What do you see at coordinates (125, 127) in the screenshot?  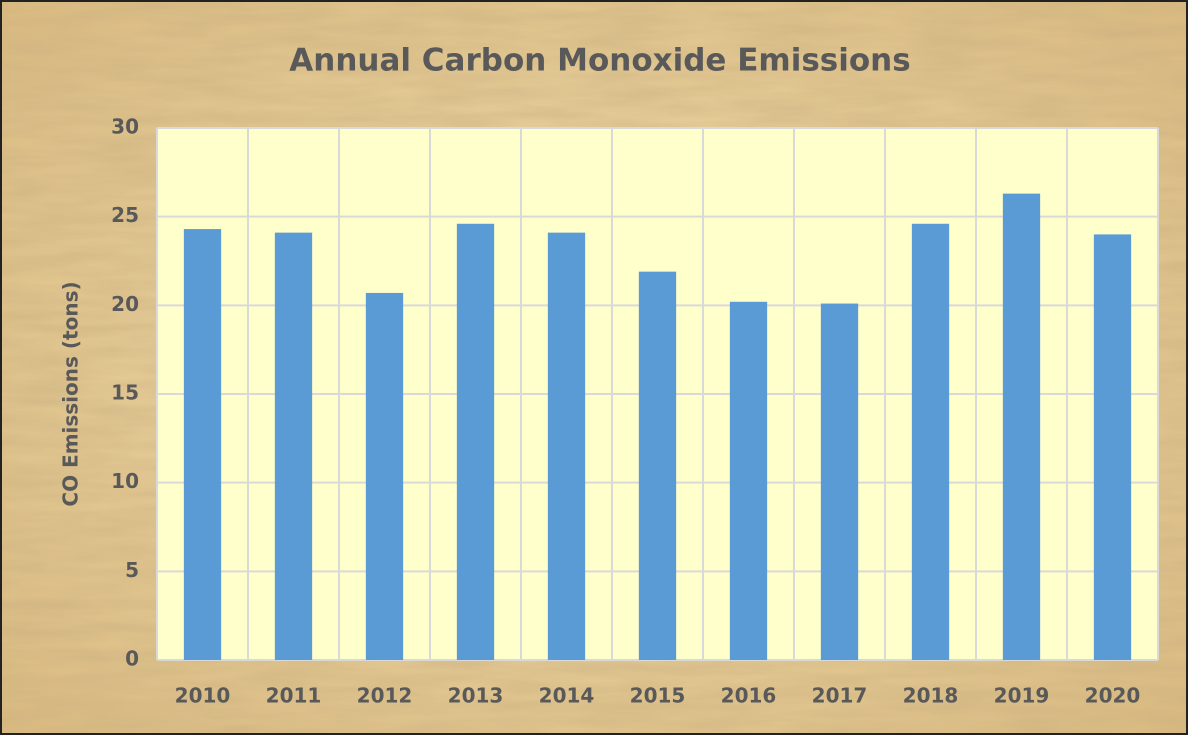 I see `y-tick-label: 30` at bounding box center [125, 127].